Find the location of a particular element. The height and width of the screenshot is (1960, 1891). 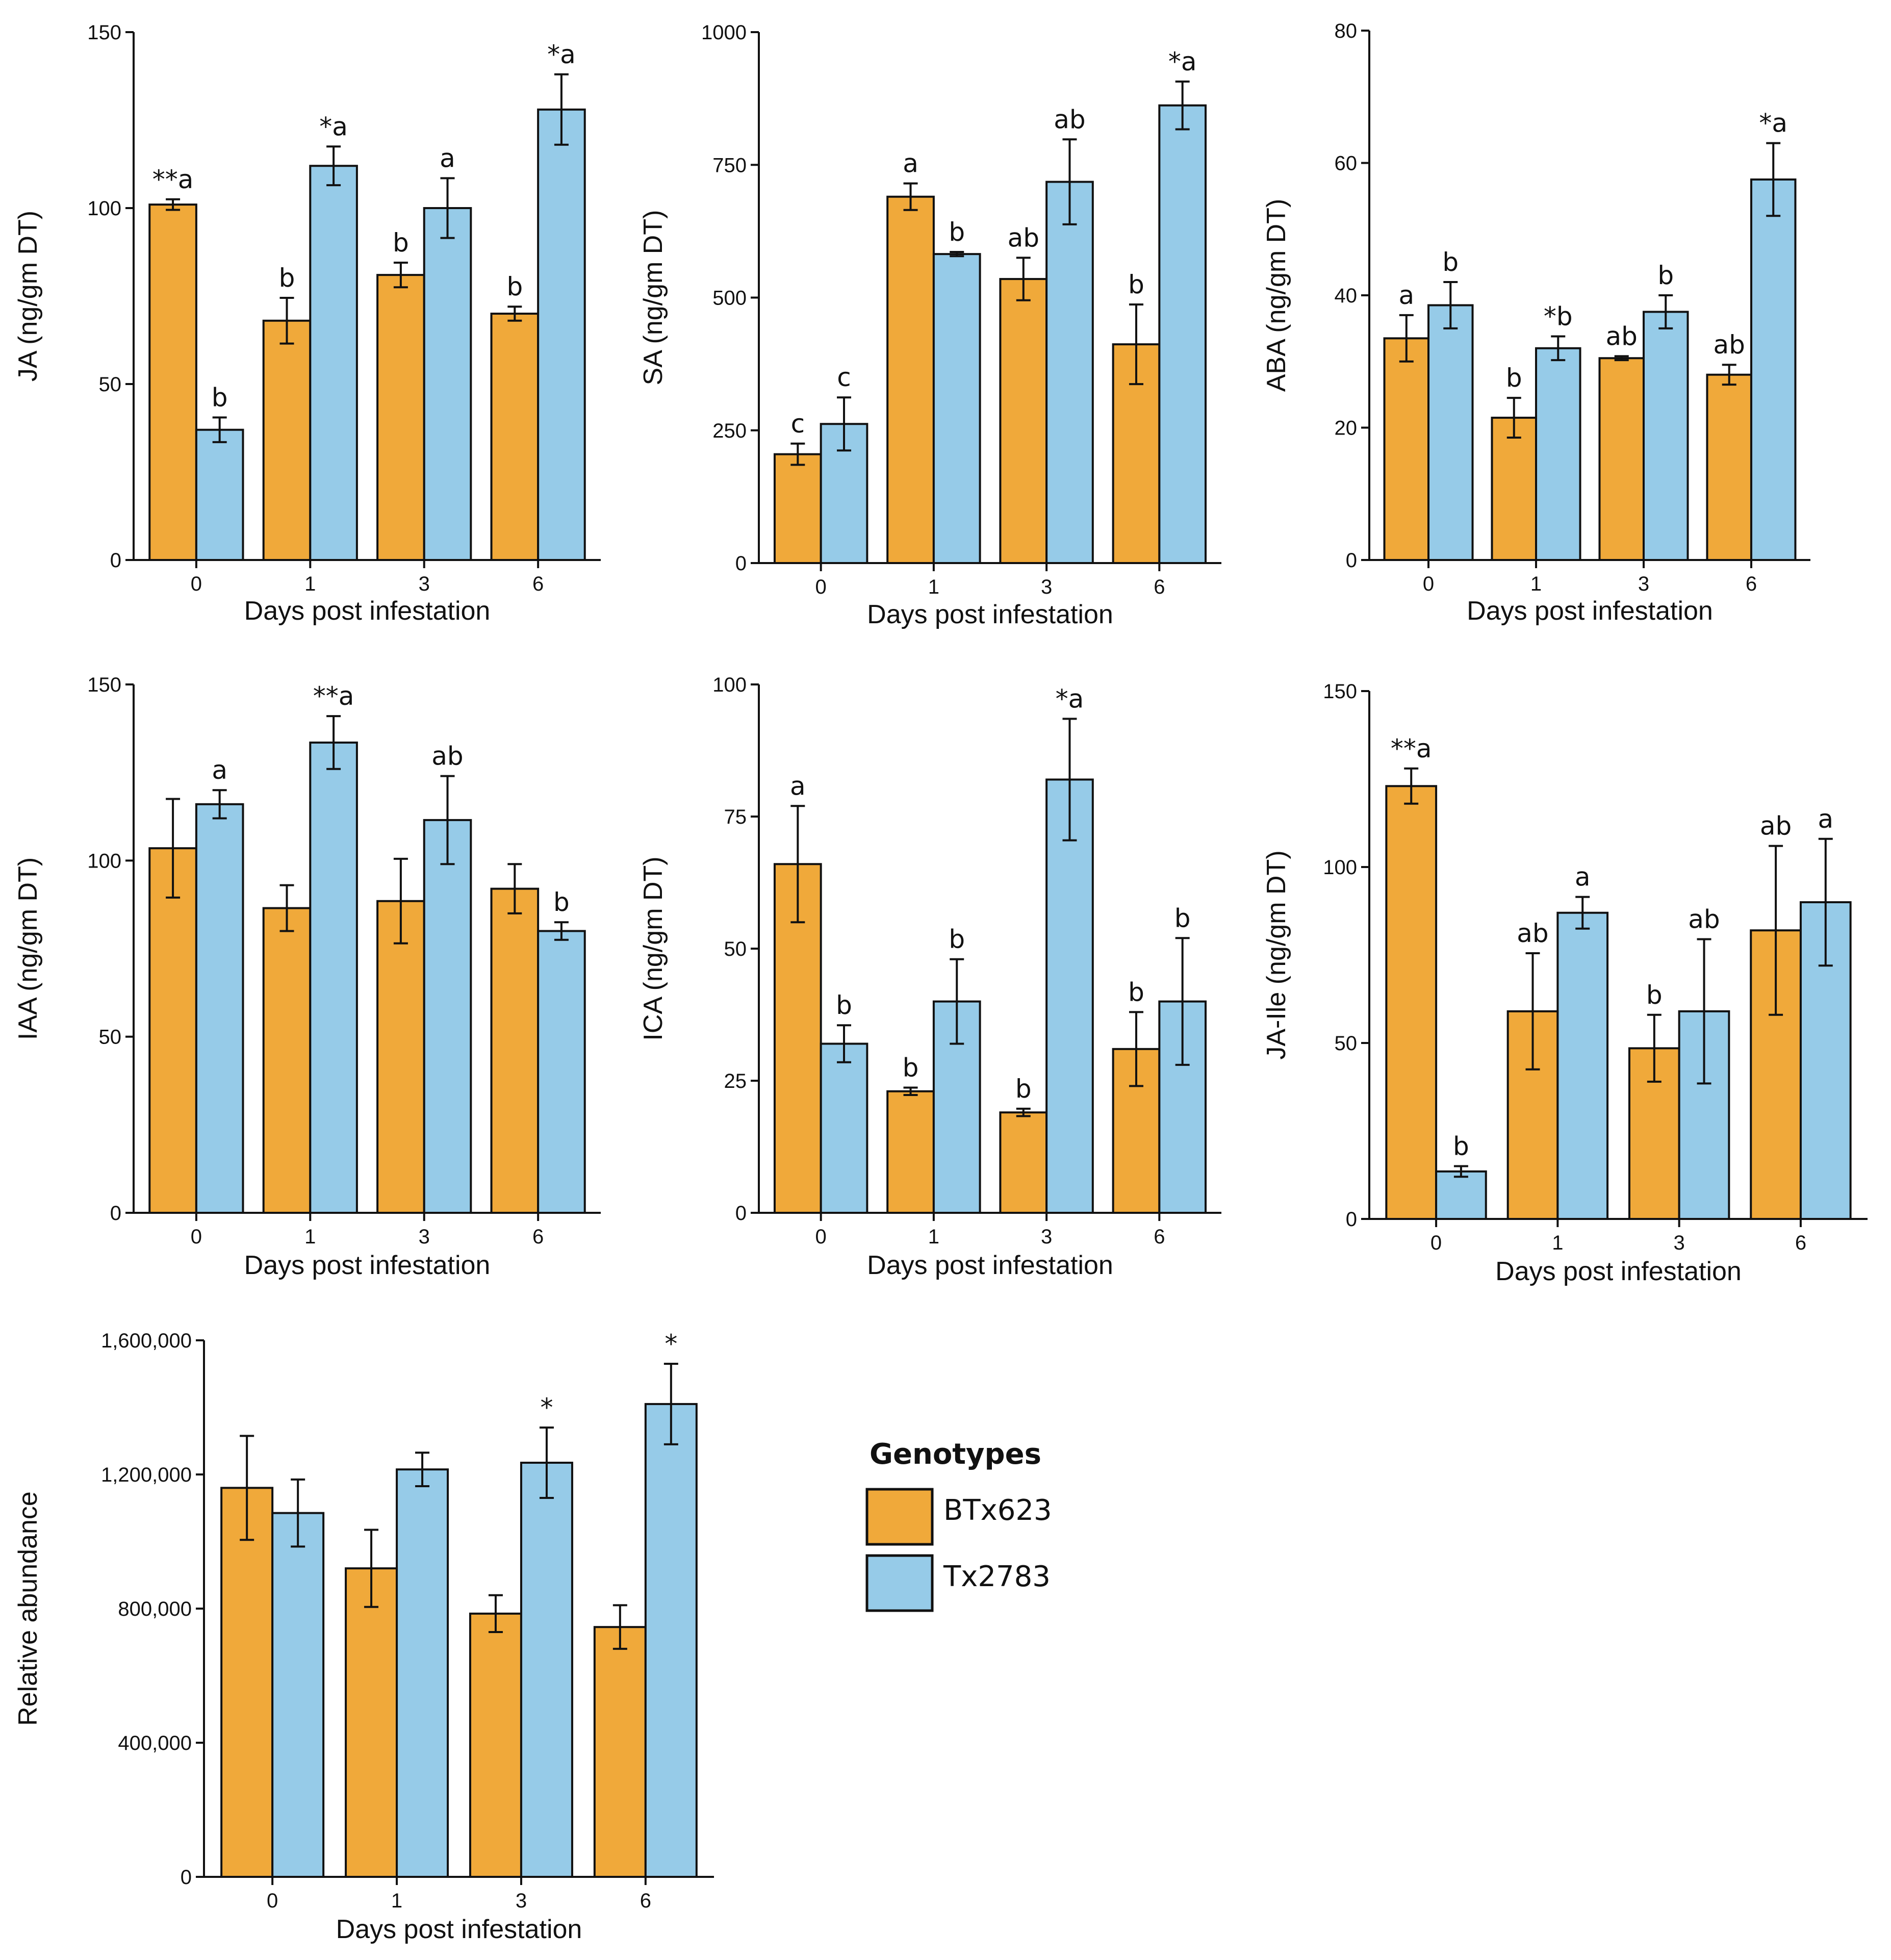

y-axis-title: Relative abundance is located at coordinates (28, 1609).